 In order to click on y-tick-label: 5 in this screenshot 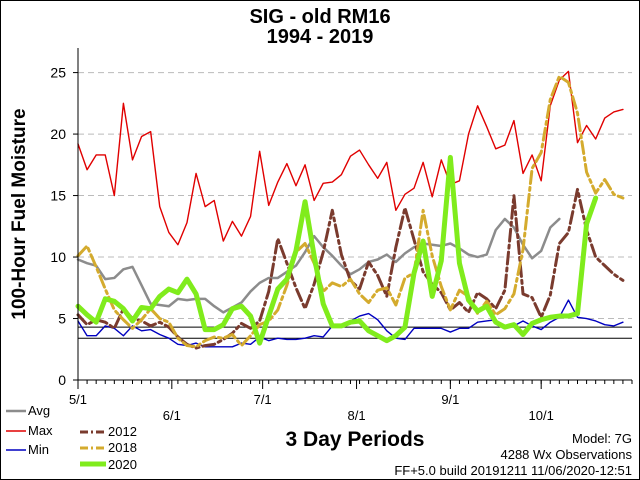, I will do `click(62, 319)`.